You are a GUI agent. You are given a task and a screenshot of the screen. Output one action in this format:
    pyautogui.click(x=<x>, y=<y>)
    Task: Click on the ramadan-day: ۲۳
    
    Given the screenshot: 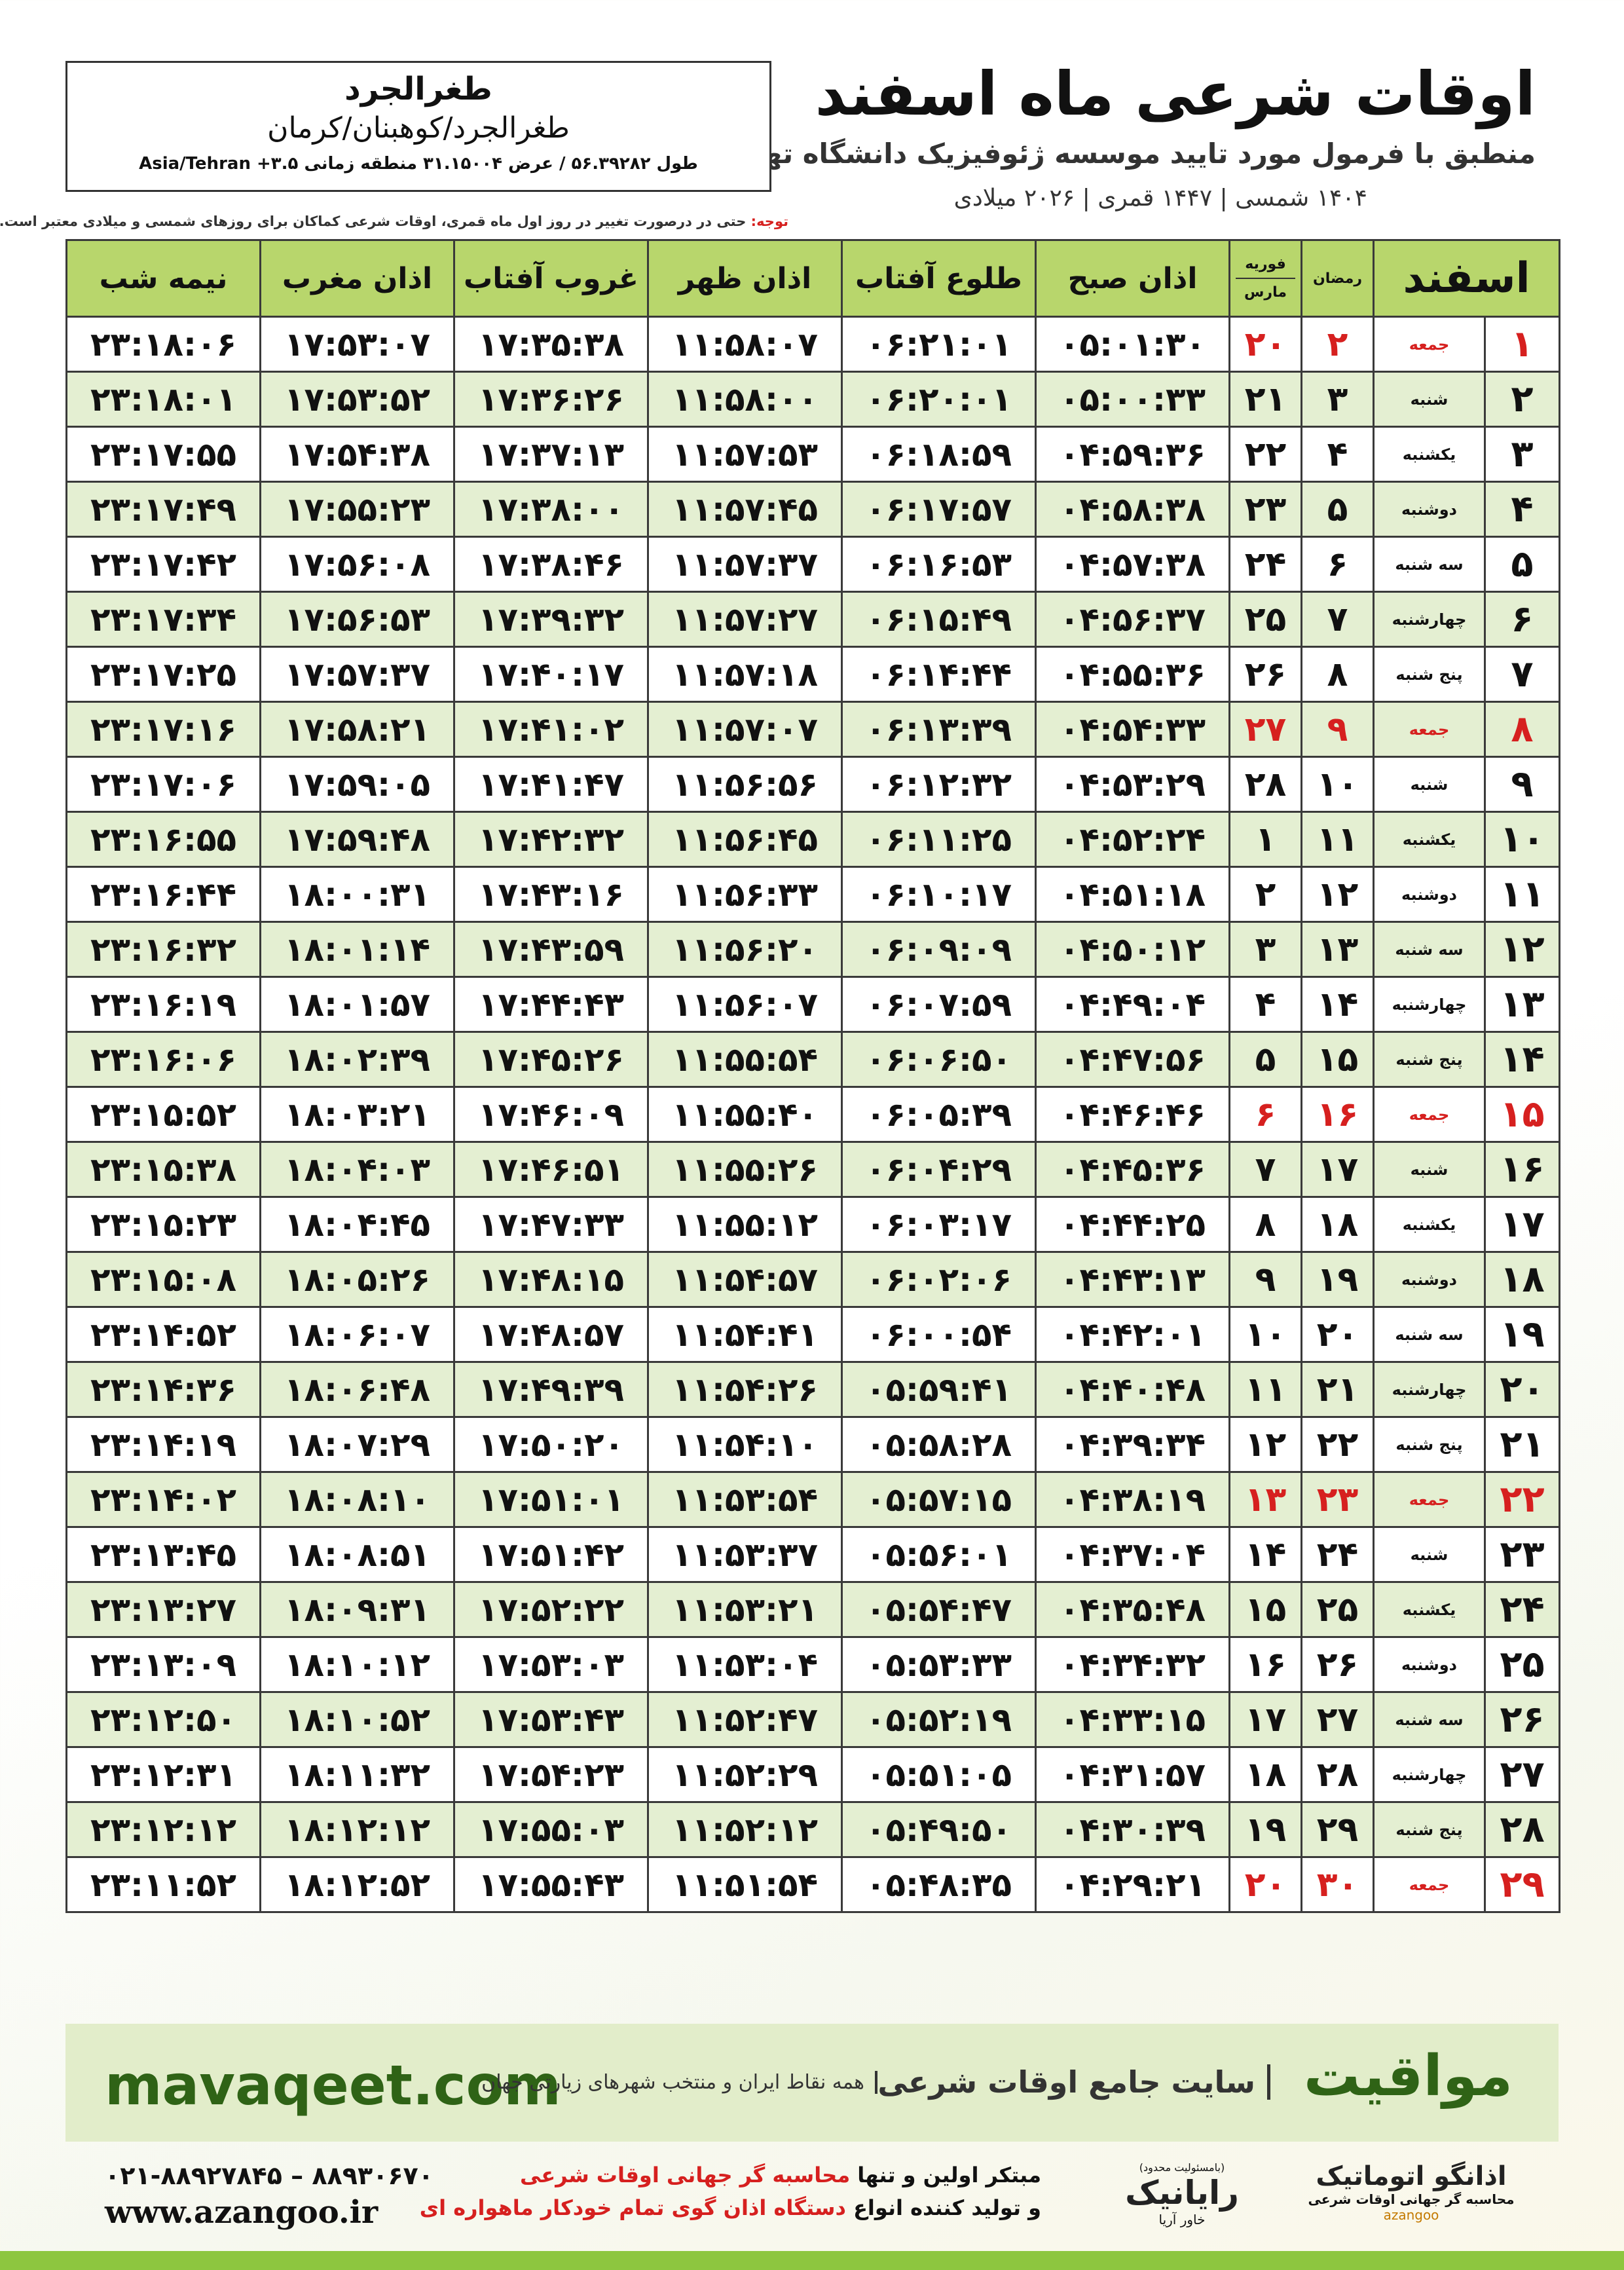 What is the action you would take?
    pyautogui.click(x=1338, y=1499)
    